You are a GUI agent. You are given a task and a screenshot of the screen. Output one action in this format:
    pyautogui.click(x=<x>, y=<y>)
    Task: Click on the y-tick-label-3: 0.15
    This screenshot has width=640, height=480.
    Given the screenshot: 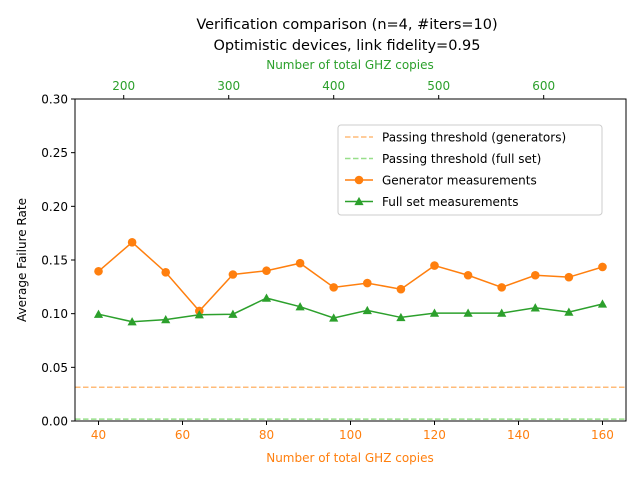 What is the action you would take?
    pyautogui.click(x=54, y=261)
    